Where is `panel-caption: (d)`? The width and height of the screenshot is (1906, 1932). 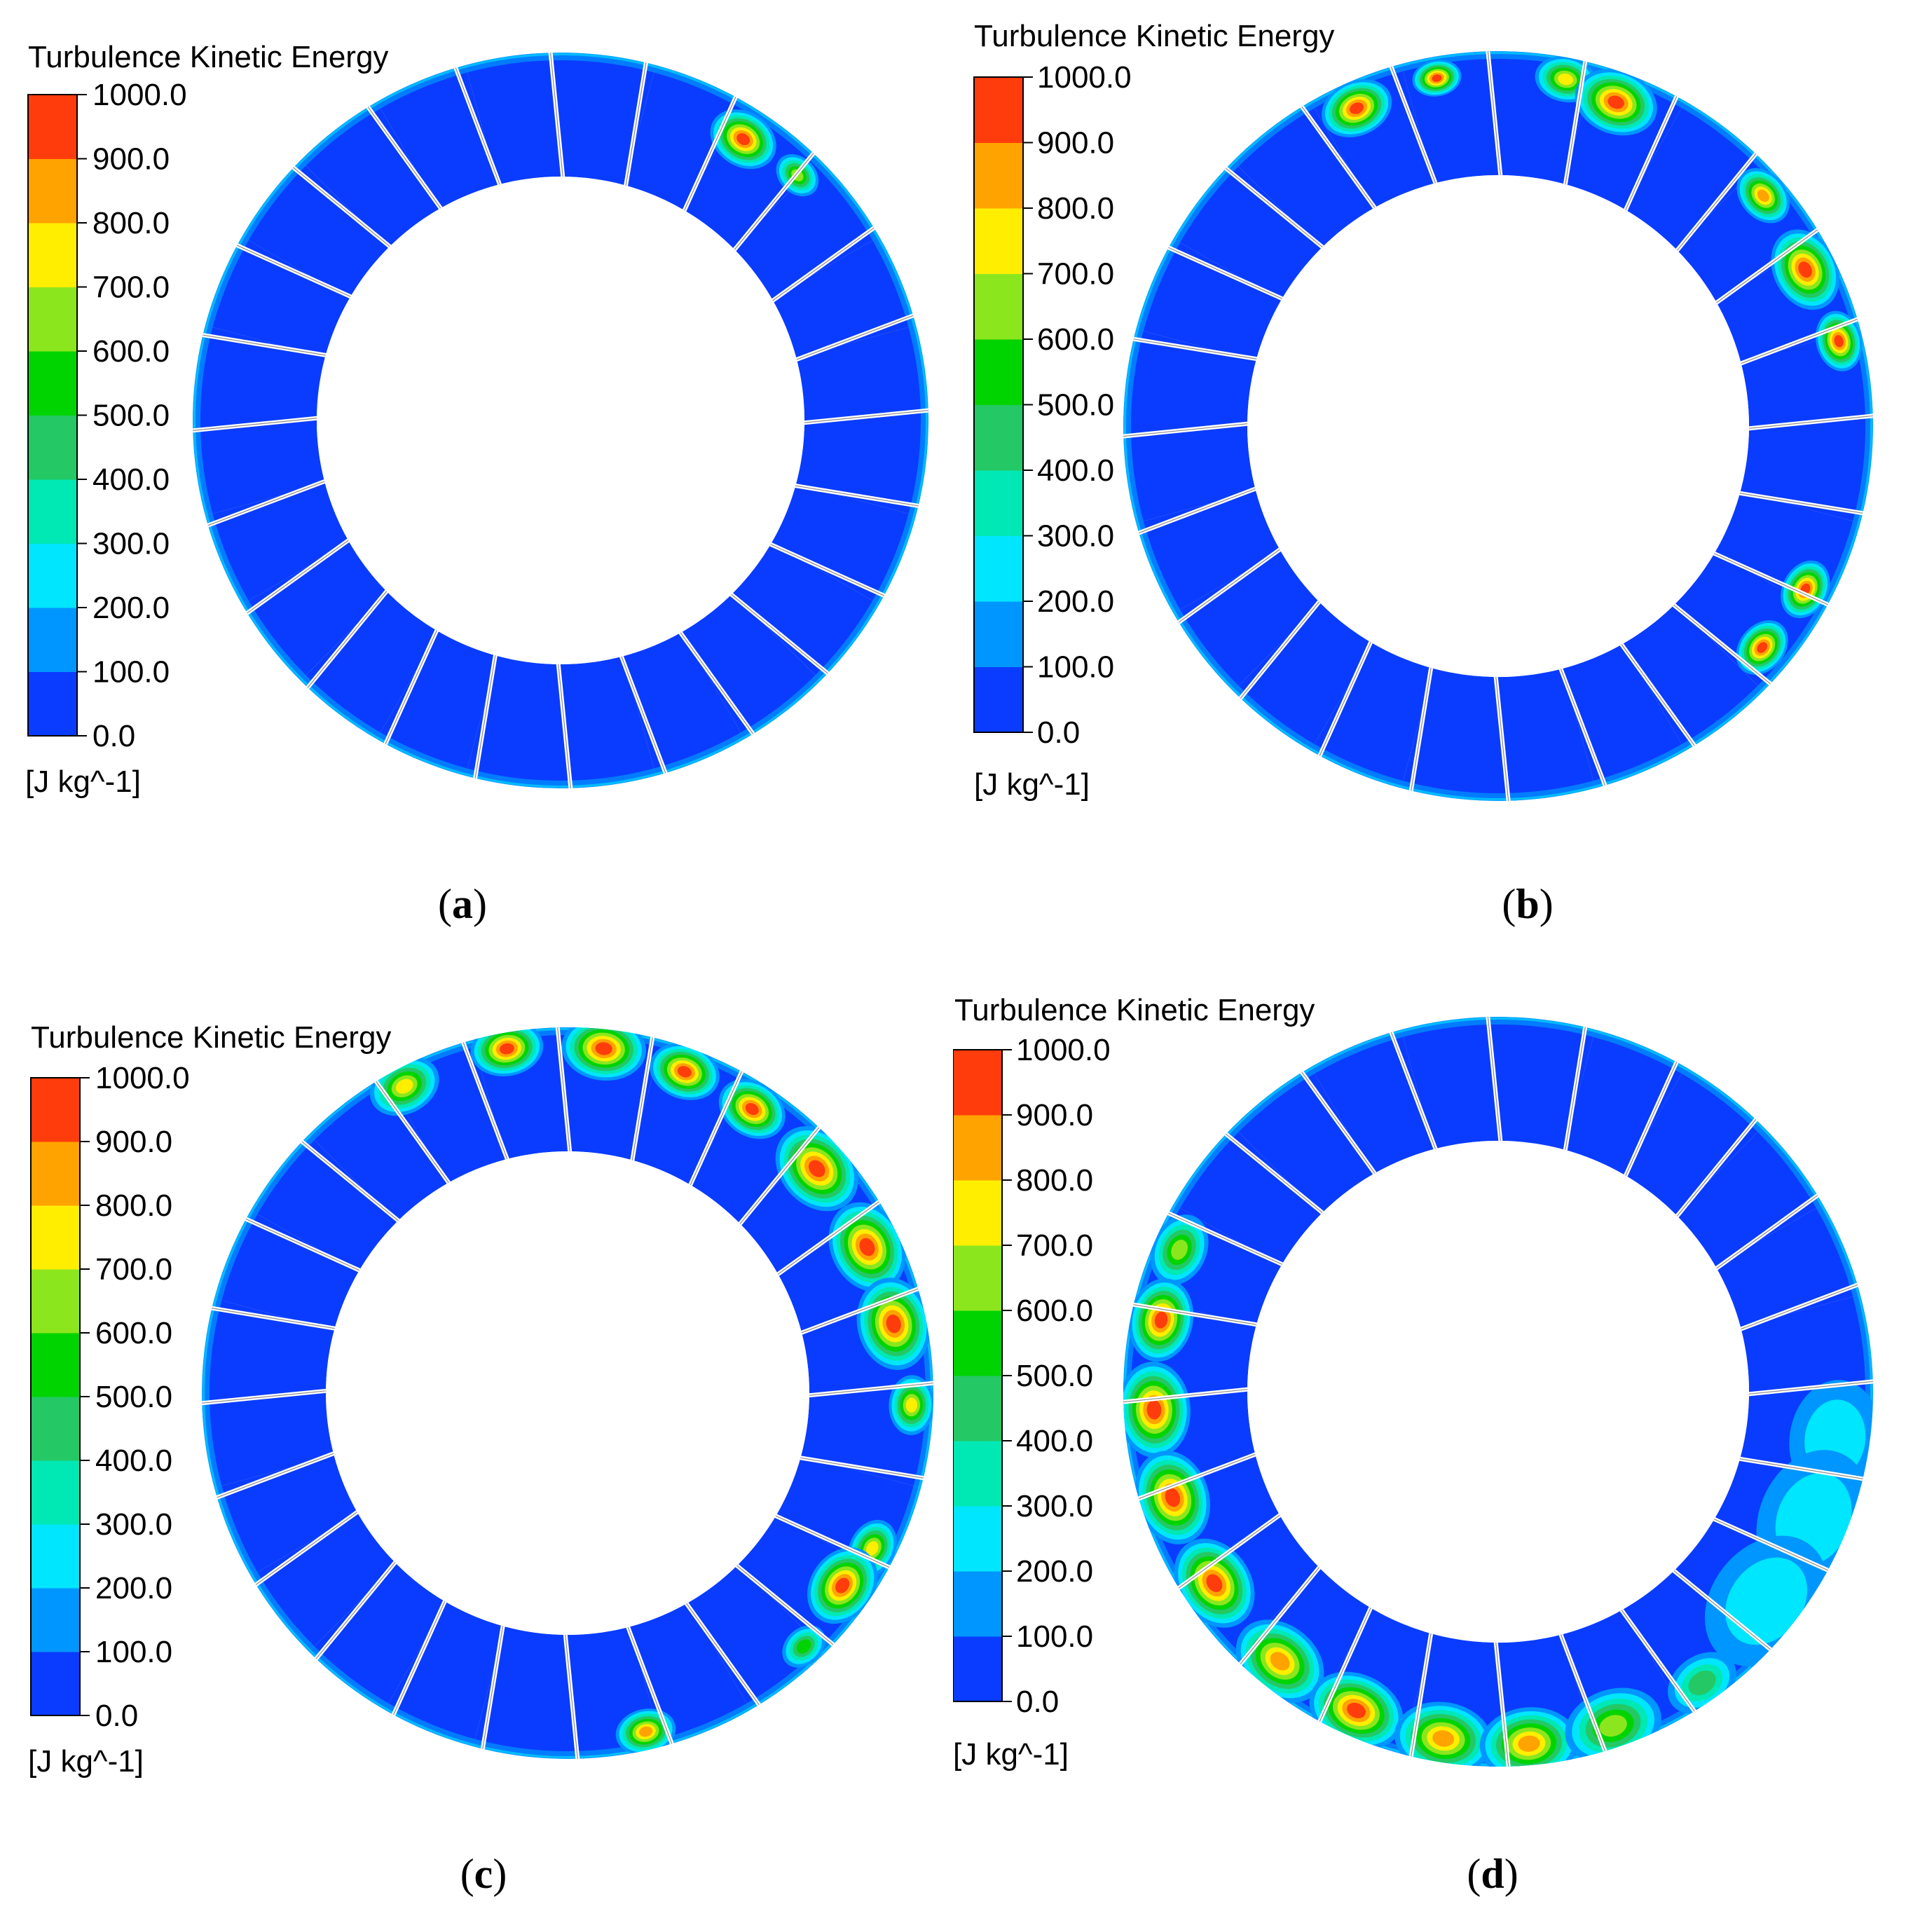
panel-caption: (d) is located at coordinates (1492, 1874).